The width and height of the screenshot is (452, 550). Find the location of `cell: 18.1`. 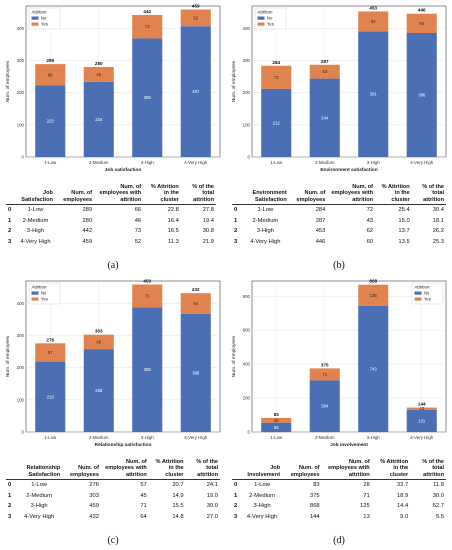

cell: 18.1 is located at coordinates (438, 220).